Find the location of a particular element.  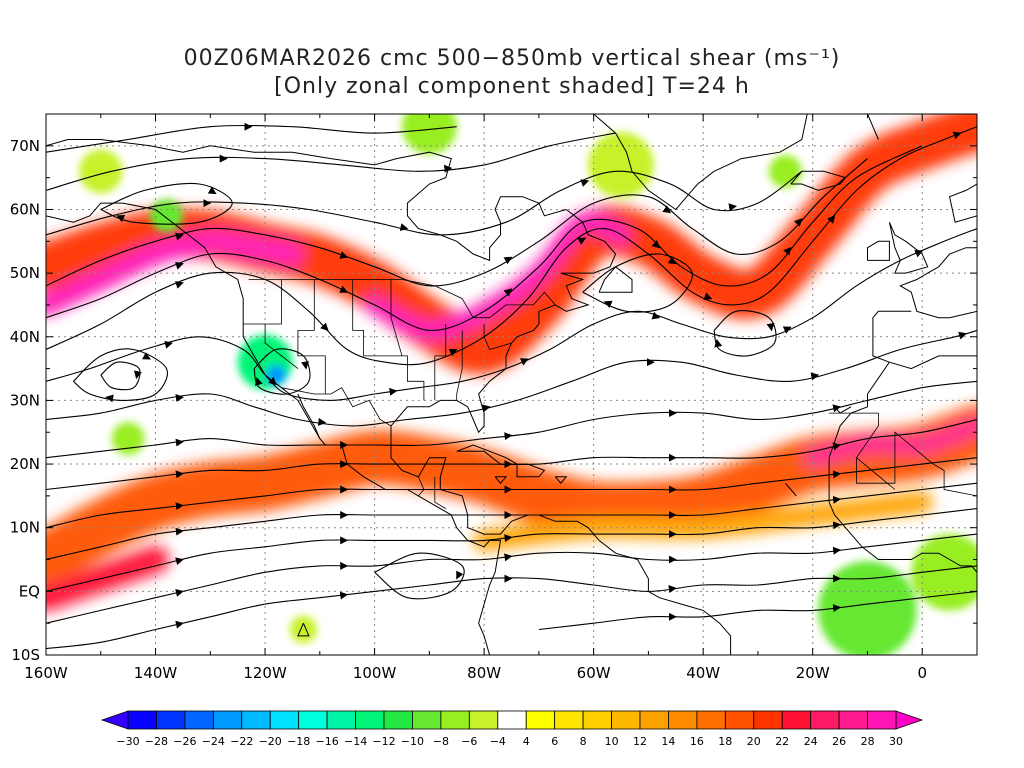

y-tick-label: 60N is located at coordinates (25, 209).